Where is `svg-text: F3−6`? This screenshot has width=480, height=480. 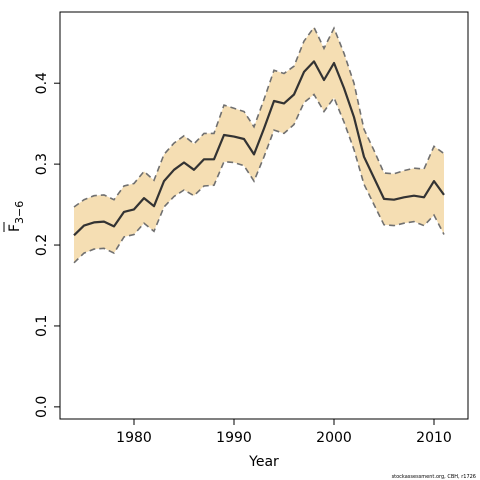 svg-text: F3−6 is located at coordinates (16, 216).